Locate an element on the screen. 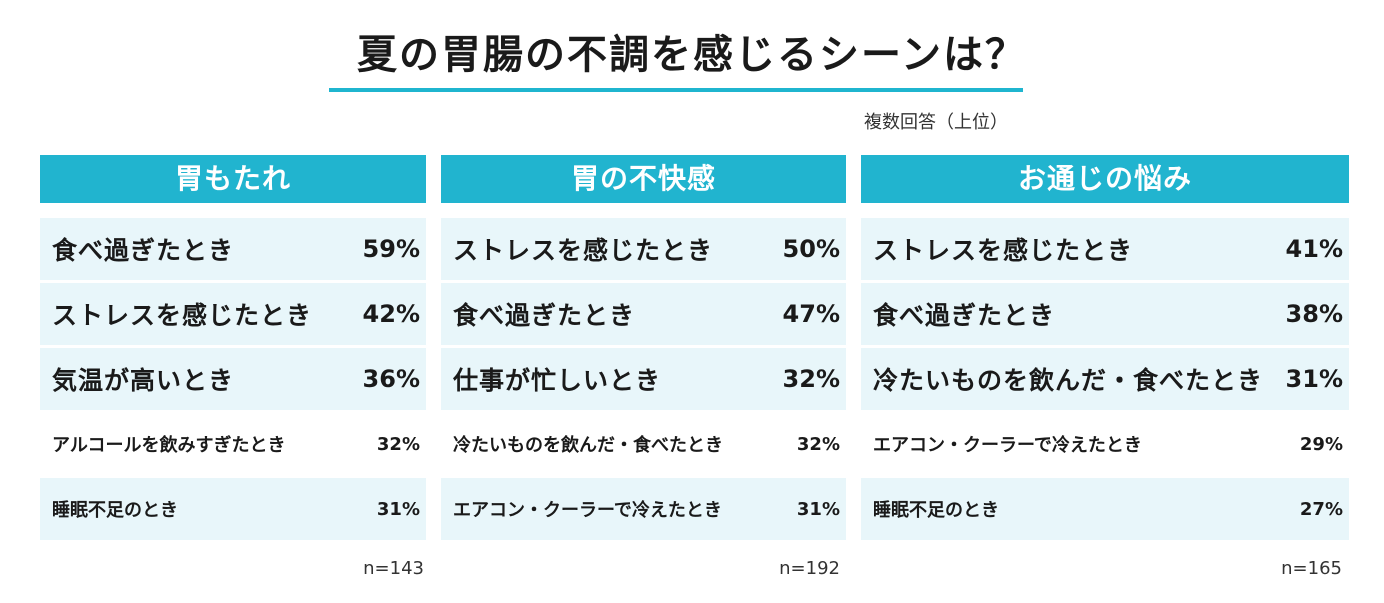 This screenshot has height=603, width=1384. row-percentage: 59% is located at coordinates (391, 249).